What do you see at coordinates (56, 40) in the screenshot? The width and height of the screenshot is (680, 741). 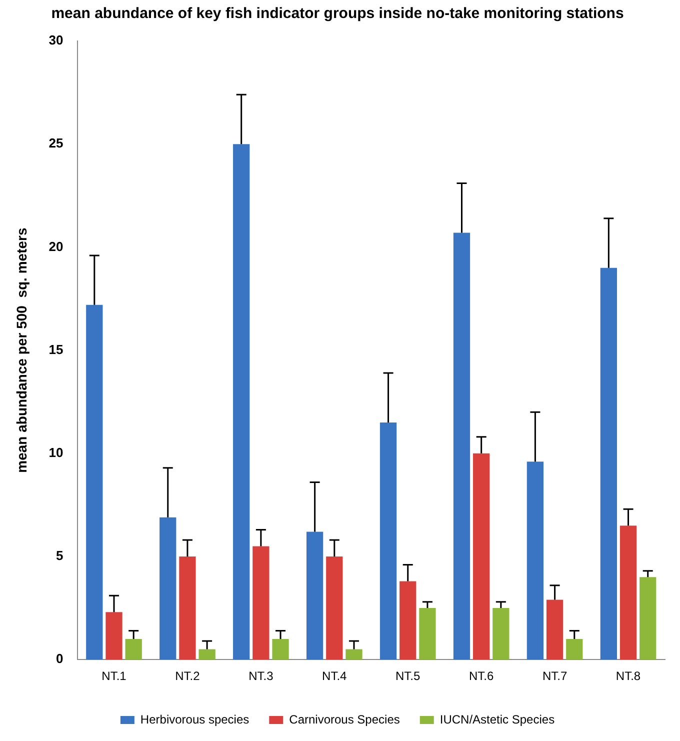 I see `y-tick-label: 30` at bounding box center [56, 40].